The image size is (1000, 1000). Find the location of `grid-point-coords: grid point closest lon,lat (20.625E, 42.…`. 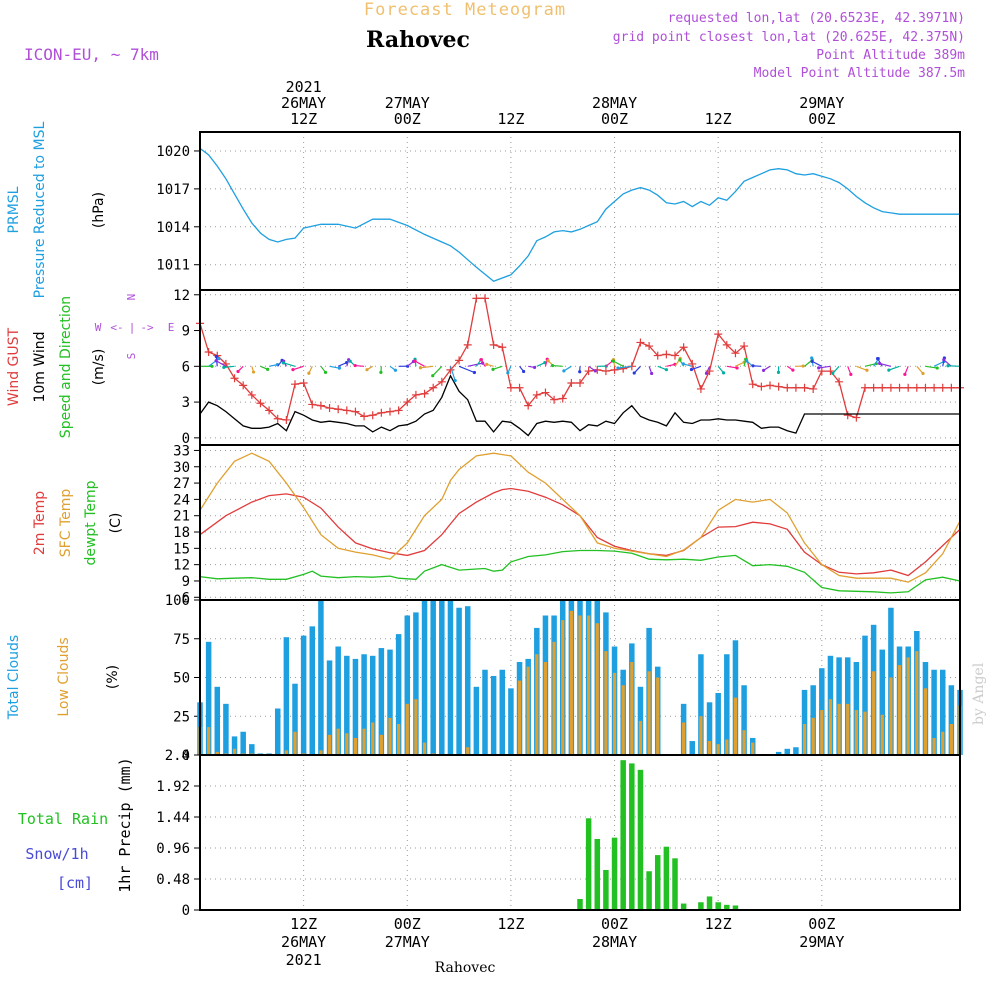

grid-point-coords: grid point closest lon,lat (20.625E, 42.… is located at coordinates (789, 37).